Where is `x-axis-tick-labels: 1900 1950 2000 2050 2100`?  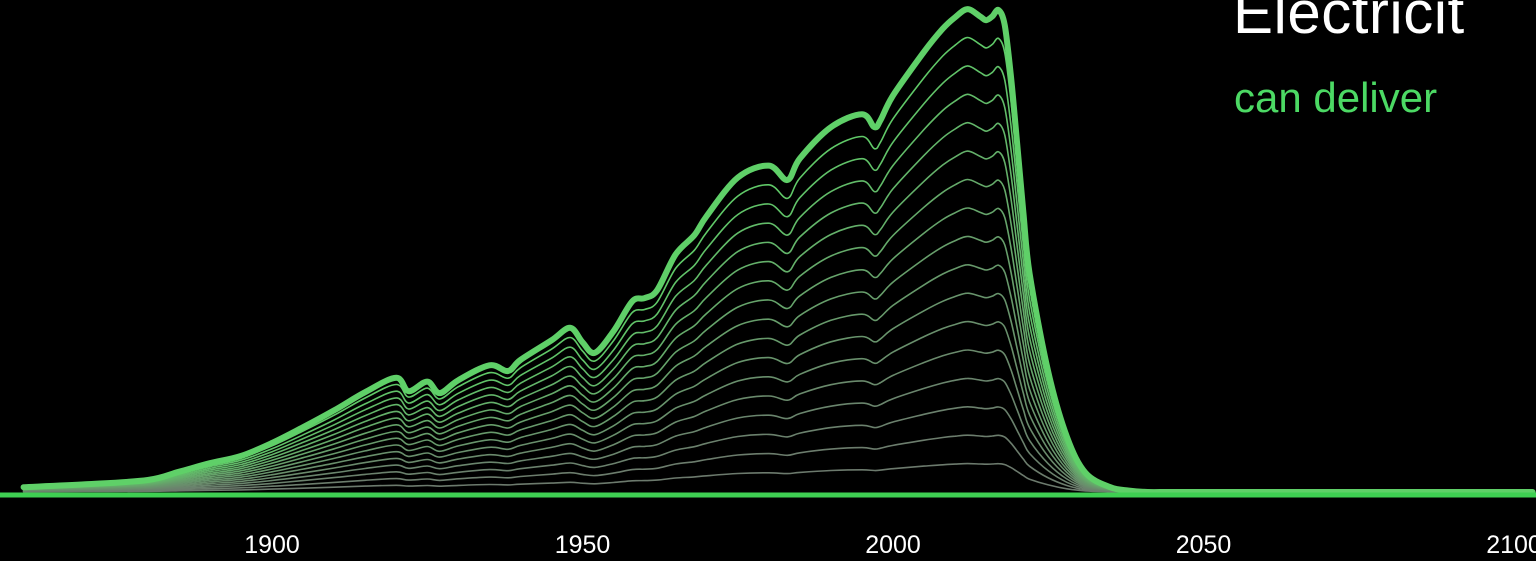
x-axis-tick-labels: 1900 1950 2000 2050 2100 is located at coordinates (890, 545).